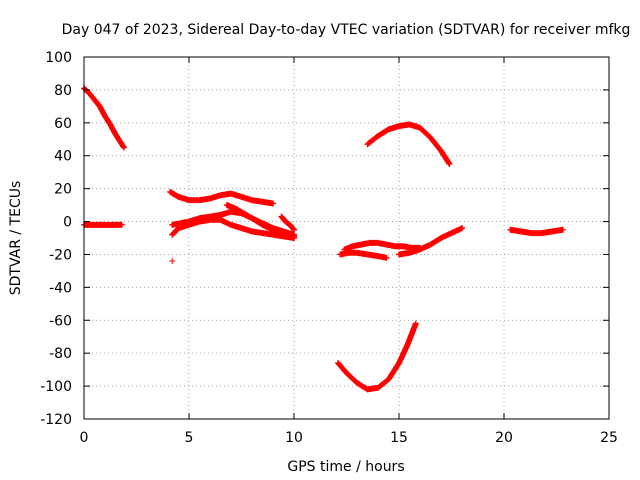 The height and width of the screenshot is (480, 640). What do you see at coordinates (294, 438) in the screenshot?
I see `x-tick-label: 10` at bounding box center [294, 438].